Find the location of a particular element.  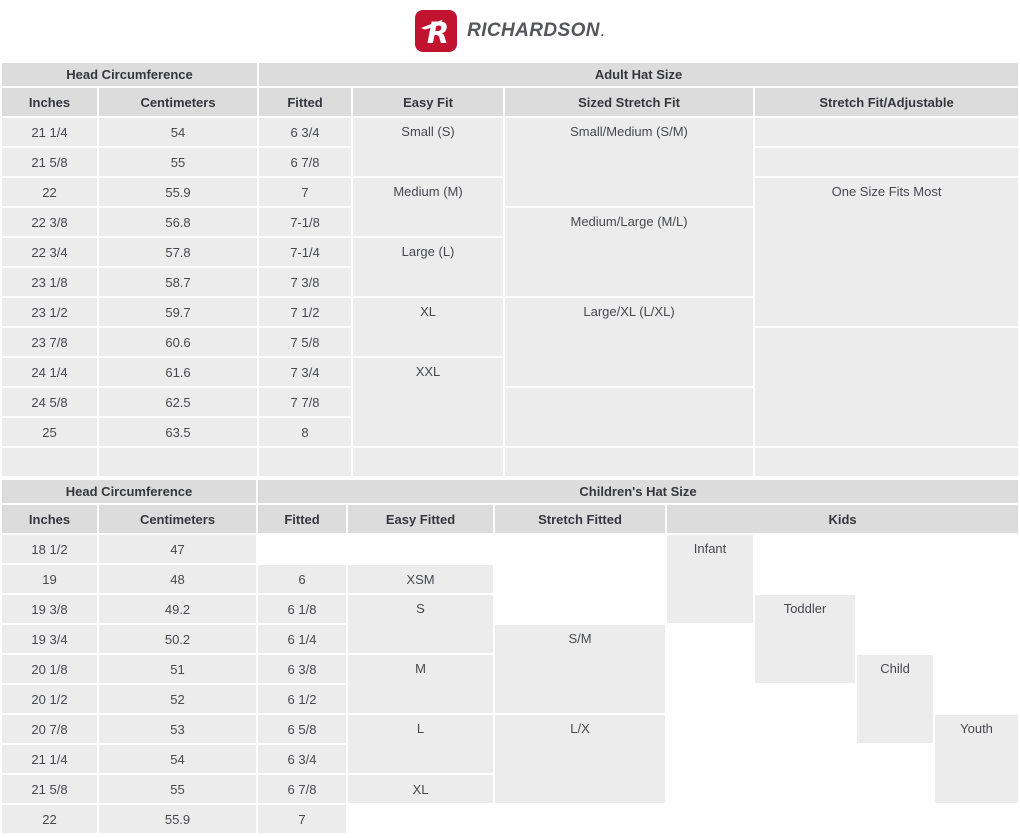

table-row: 21 1/4 54 6 3/4 is located at coordinates (510, 759).